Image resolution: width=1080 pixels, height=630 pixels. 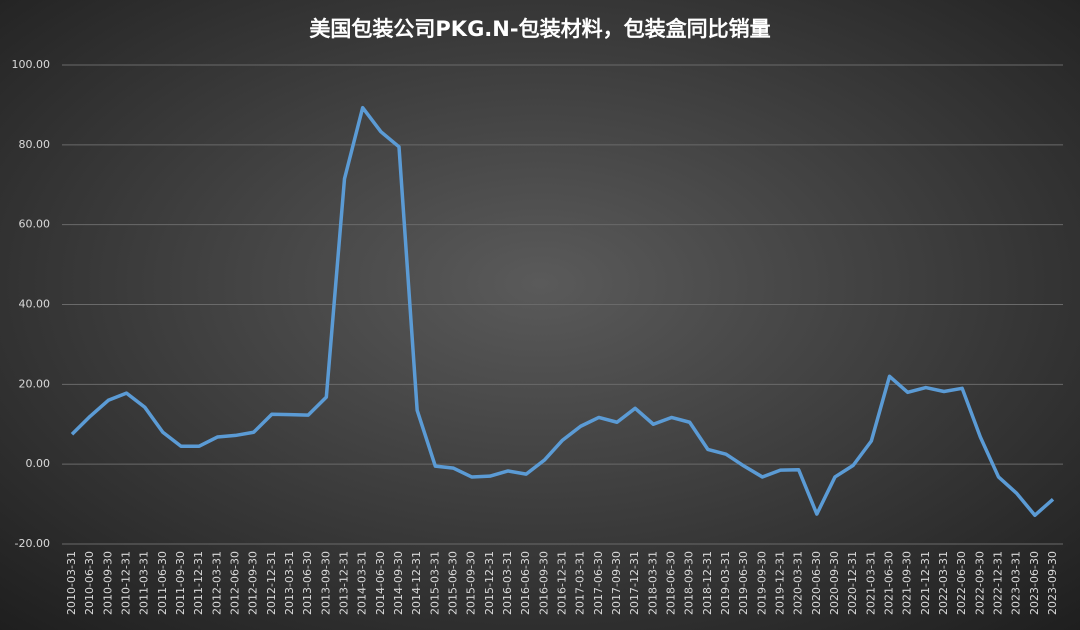 What do you see at coordinates (32, 543) in the screenshot?
I see `y-tick-label: -20.00` at bounding box center [32, 543].